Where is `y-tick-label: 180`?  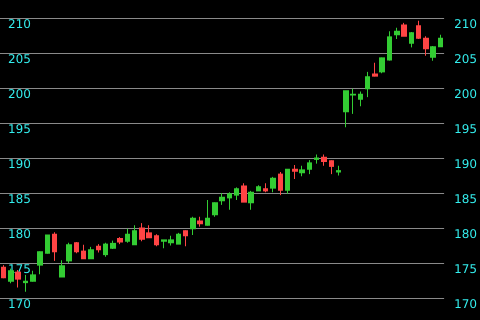
y-tick-label: 180 is located at coordinates (19, 234).